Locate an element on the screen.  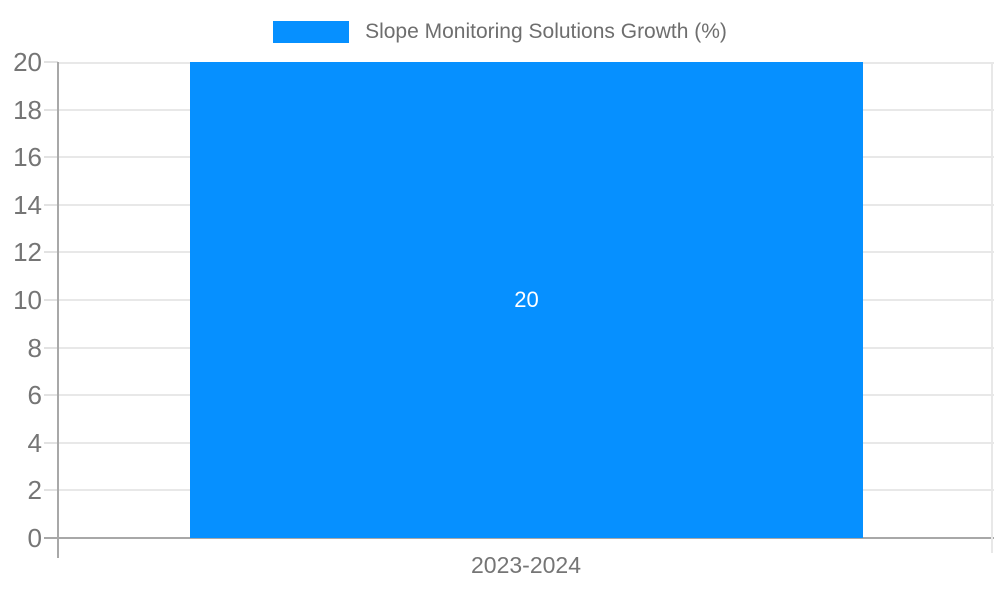
y-axis-tick-label: 2 is located at coordinates (34, 490).